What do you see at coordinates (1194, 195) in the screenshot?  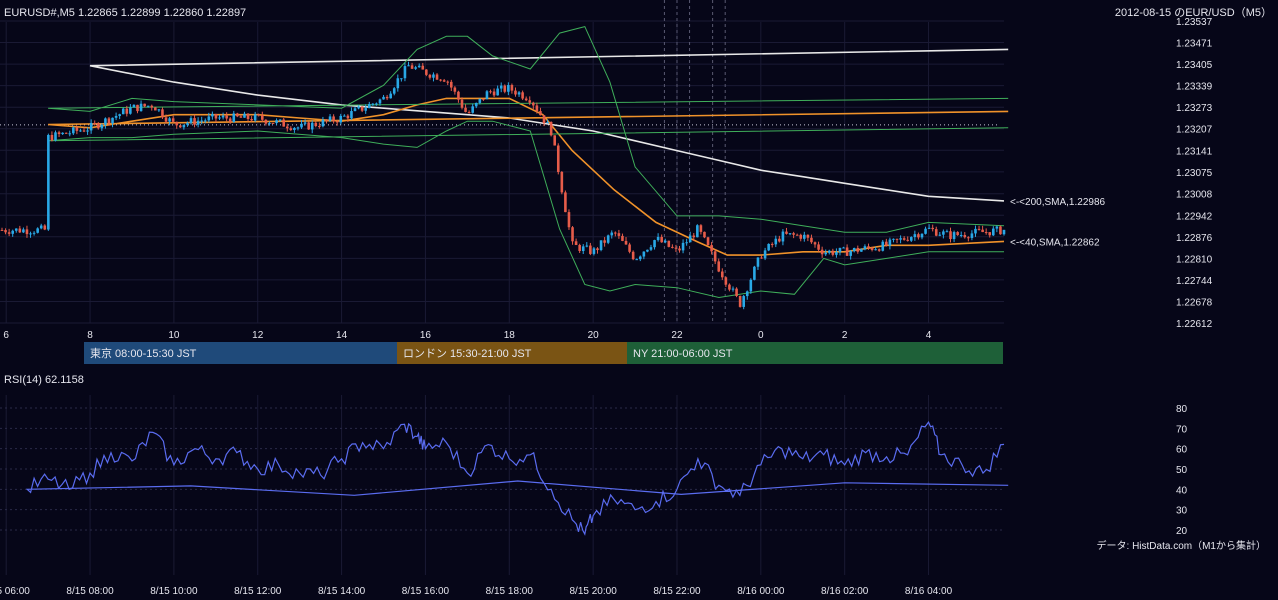 I see `price-tick-label: 1.23008` at bounding box center [1194, 195].